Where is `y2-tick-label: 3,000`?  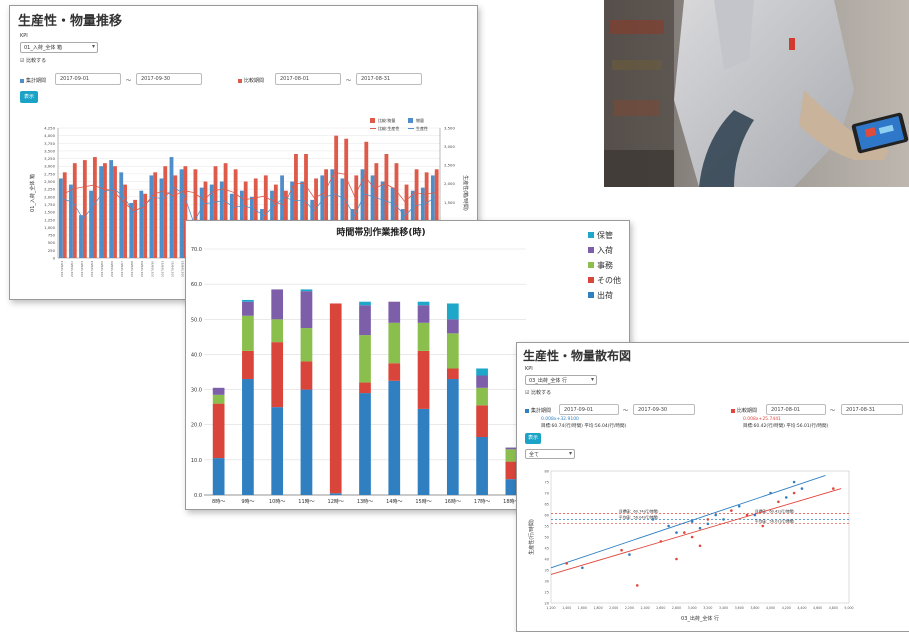 y2-tick-label: 3,000 is located at coordinates (449, 146).